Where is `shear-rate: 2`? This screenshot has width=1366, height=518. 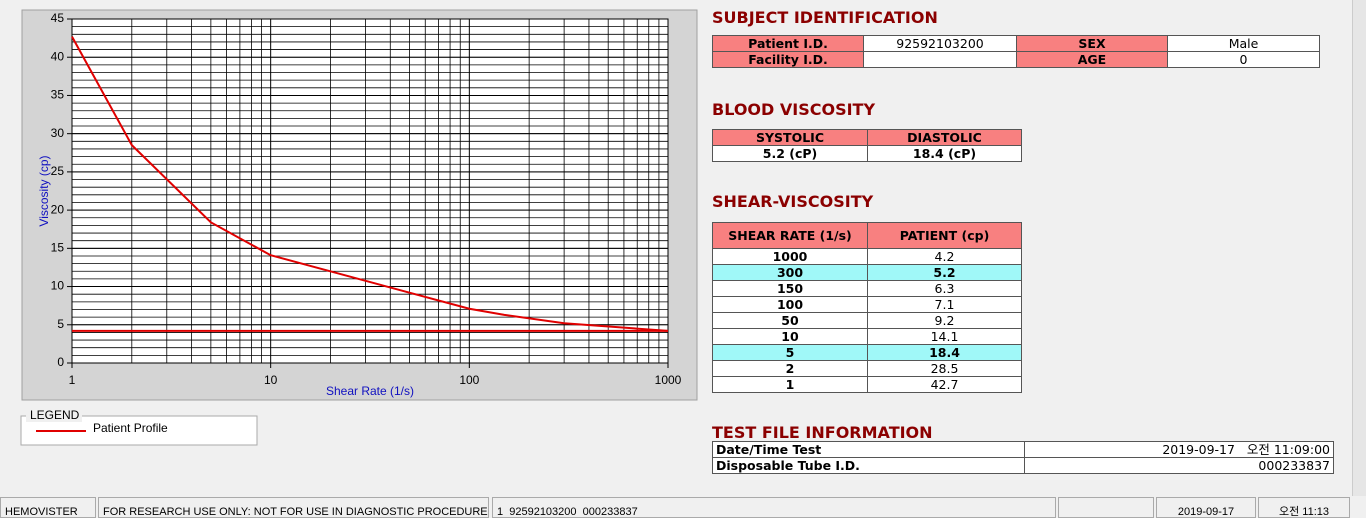
shear-rate: 2 is located at coordinates (790, 368).